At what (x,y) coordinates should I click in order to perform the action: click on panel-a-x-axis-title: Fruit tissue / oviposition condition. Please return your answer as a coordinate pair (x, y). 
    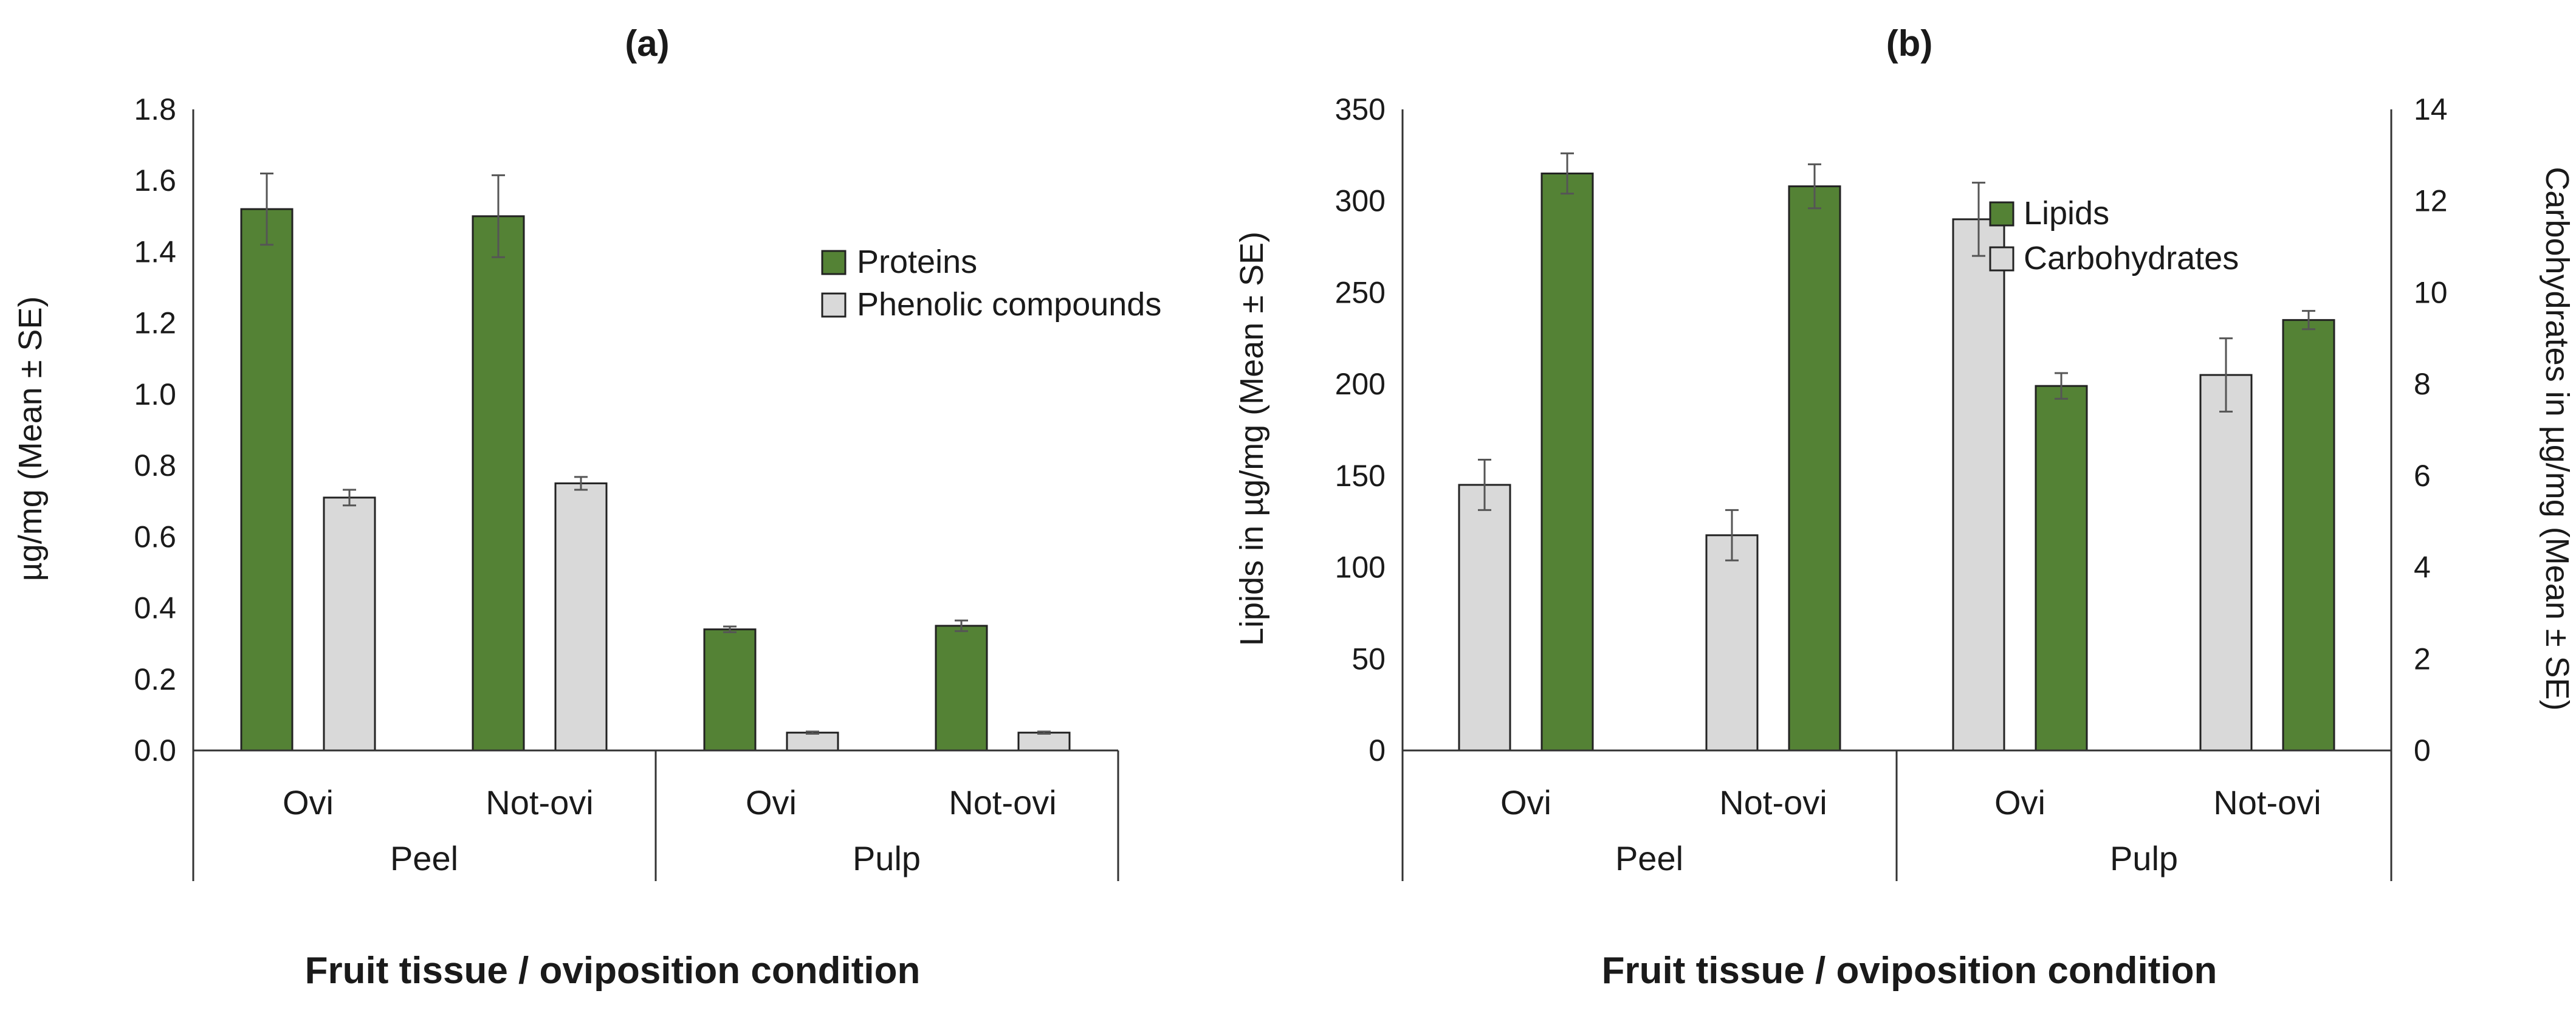
    Looking at the image, I should click on (613, 971).